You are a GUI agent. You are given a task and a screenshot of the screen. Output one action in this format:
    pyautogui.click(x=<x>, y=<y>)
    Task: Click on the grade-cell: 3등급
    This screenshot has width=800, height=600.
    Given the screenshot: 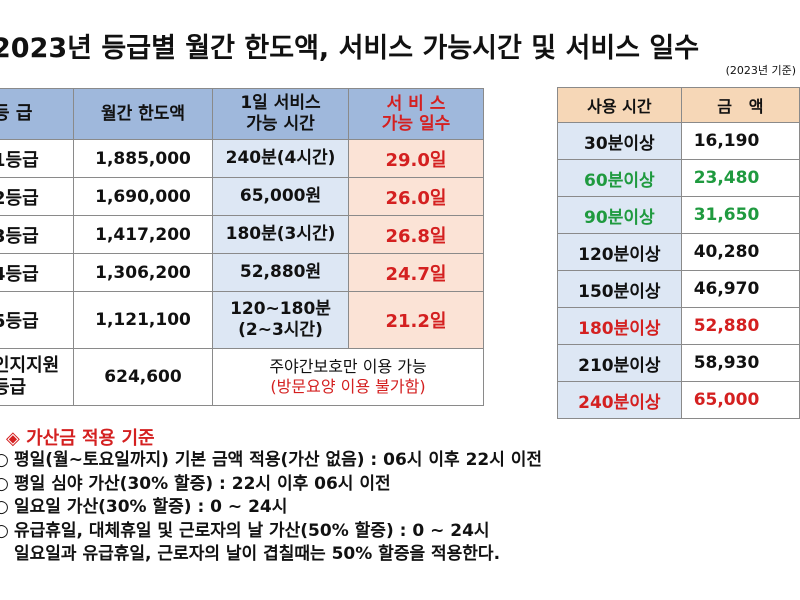 What is the action you would take?
    pyautogui.click(x=37, y=234)
    